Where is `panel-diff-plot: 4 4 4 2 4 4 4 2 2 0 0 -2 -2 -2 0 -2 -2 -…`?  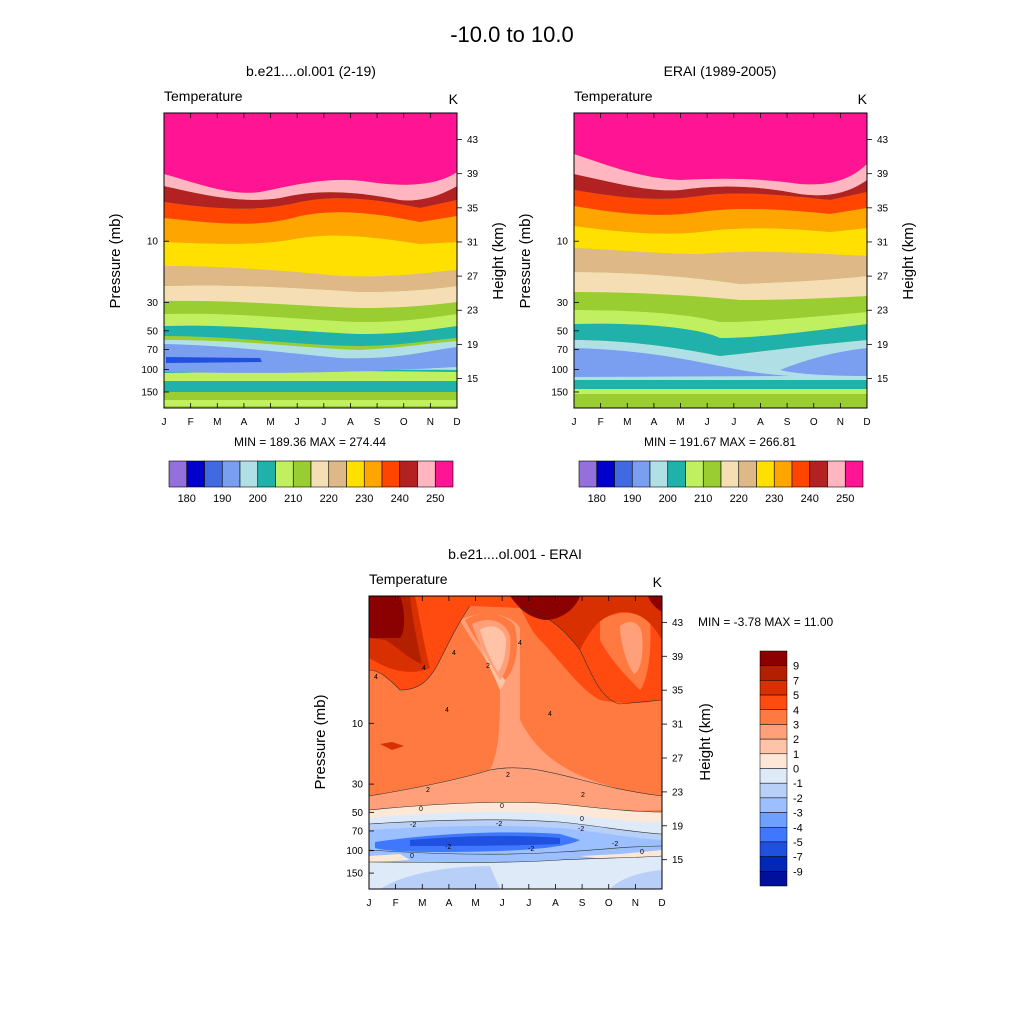
panel-diff-plot: 4 4 4 2 4 4 4 2 2 0 0 -2 -2 -2 0 -2 -2 -… is located at coordinates (515, 742).